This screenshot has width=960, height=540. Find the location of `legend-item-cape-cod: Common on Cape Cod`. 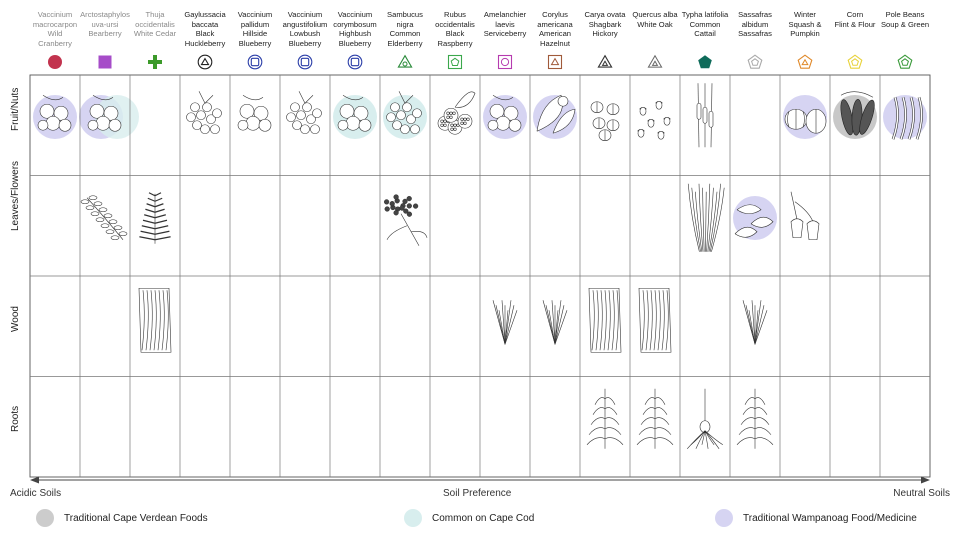

legend-item-cape-cod: Common on Cape Cod is located at coordinates (469, 518).